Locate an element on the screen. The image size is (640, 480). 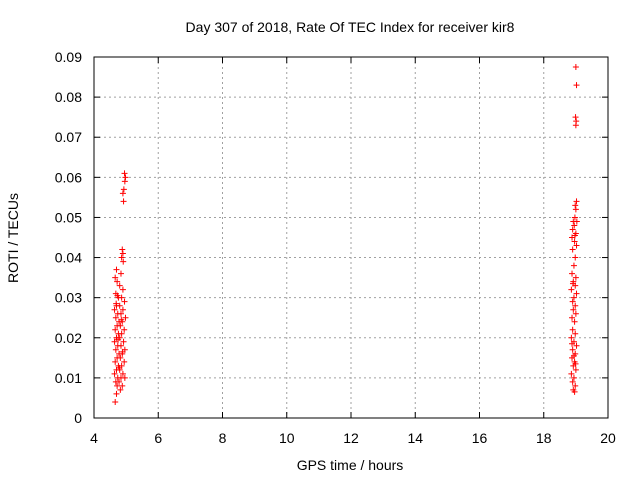
y-tick-label: 0.05 is located at coordinates (68, 217).